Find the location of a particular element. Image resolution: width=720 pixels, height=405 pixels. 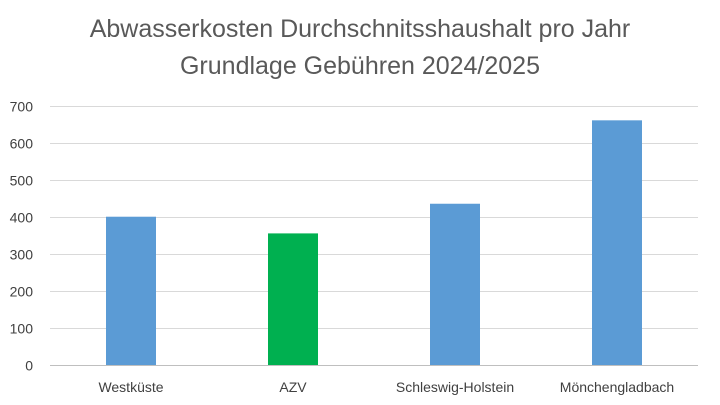

x-category-label: Mönchengladbach is located at coordinates (617, 387).